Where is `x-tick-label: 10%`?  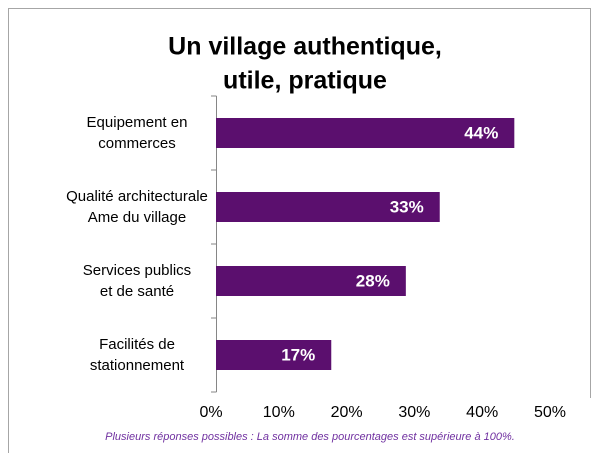
x-tick-label: 10% is located at coordinates (279, 412).